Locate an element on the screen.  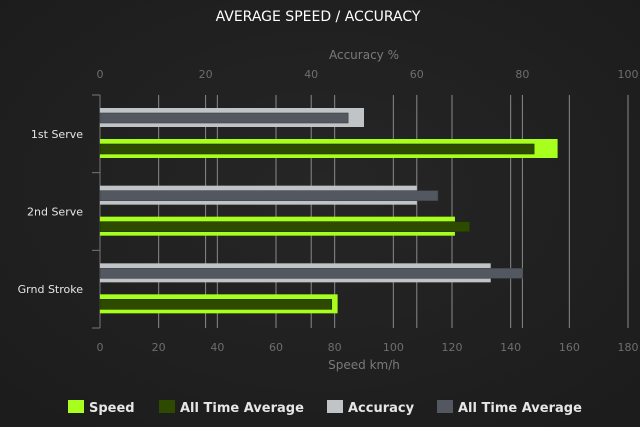
speed-tick-label: 180 is located at coordinates (628, 347).